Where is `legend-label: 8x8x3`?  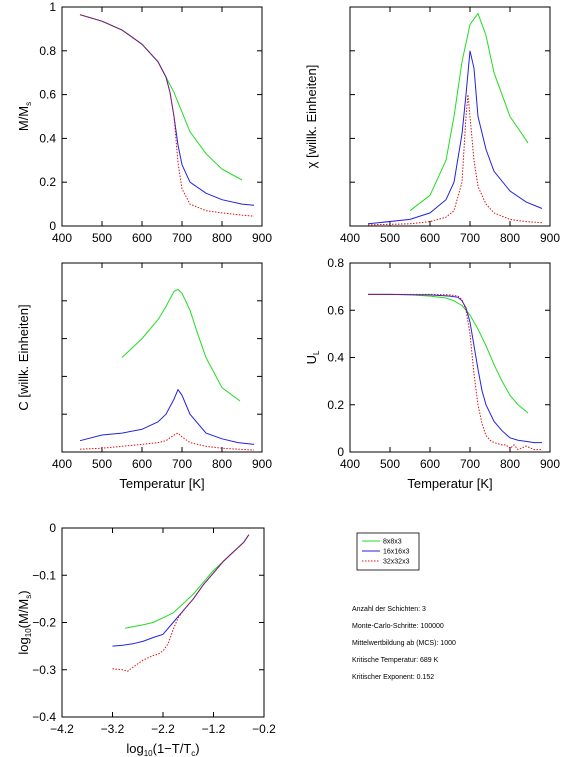 legend-label: 8x8x3 is located at coordinates (392, 542).